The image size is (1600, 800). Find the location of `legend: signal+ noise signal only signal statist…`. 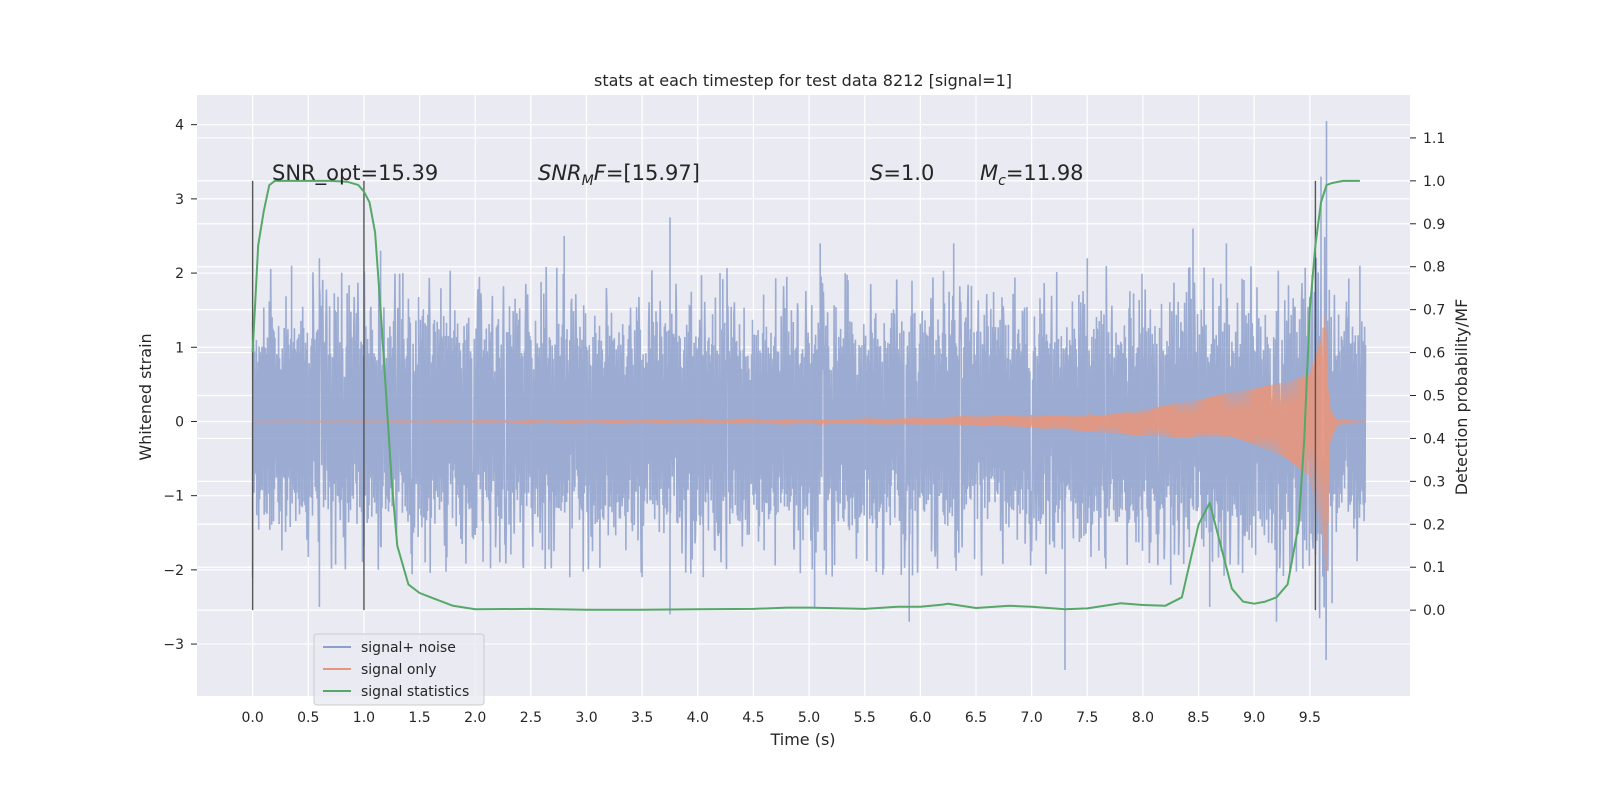

legend: signal+ noise signal only signal statist… is located at coordinates (399, 669).